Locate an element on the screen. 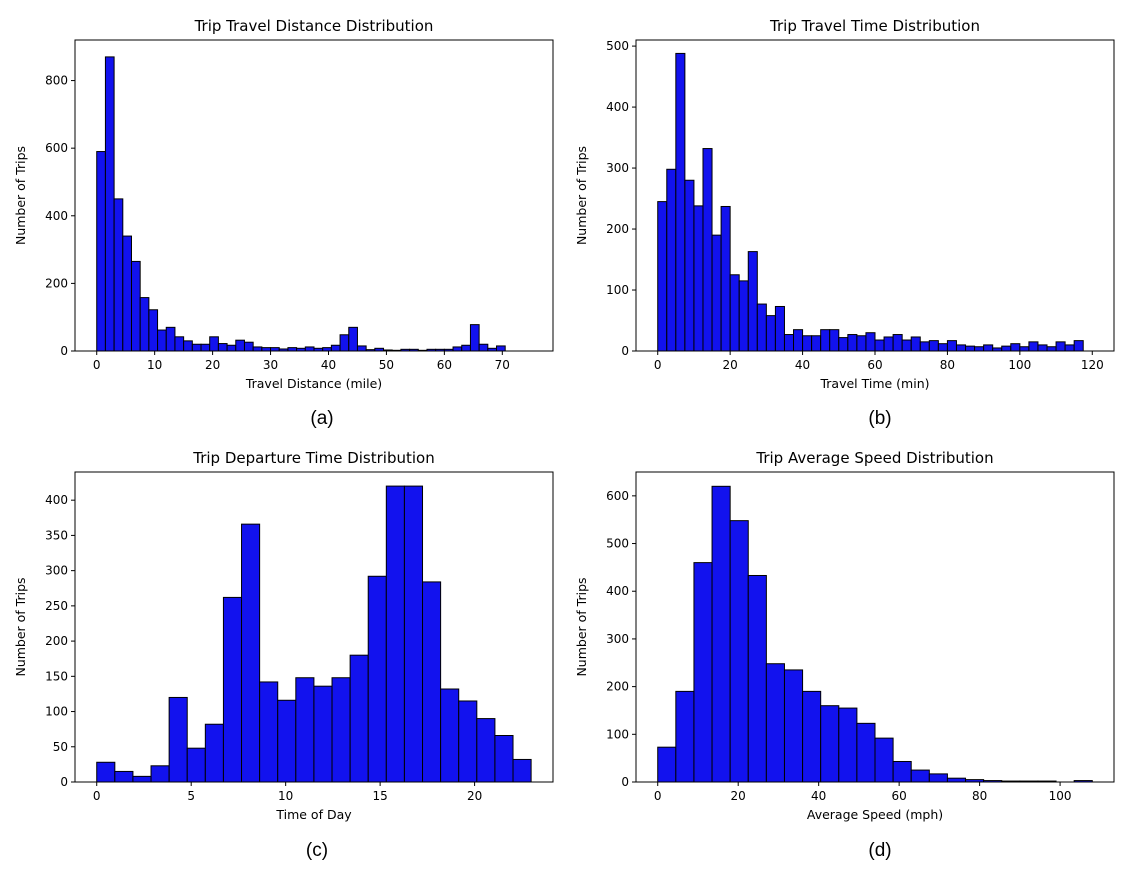  chart-title: Trip Departure Time Distribution is located at coordinates (313, 458).